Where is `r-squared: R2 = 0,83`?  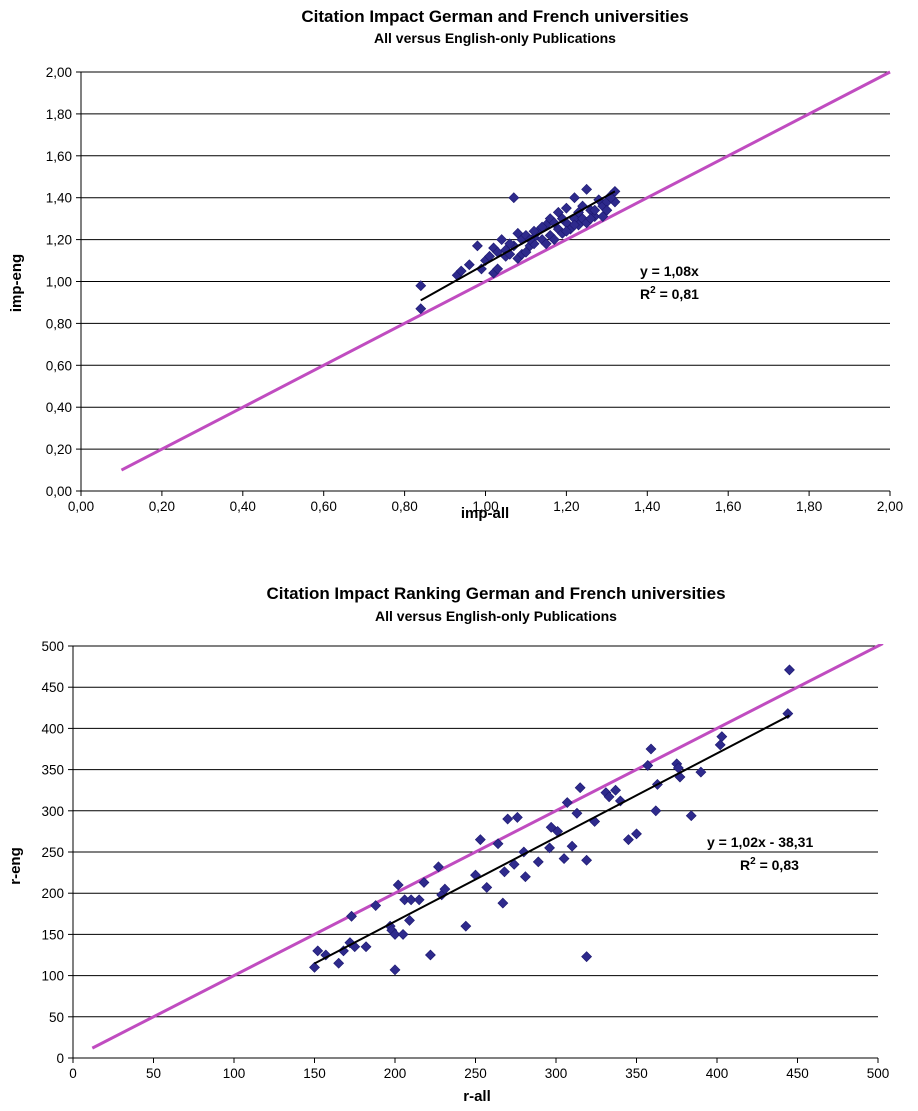 r-squared: R2 = 0,83 is located at coordinates (769, 864).